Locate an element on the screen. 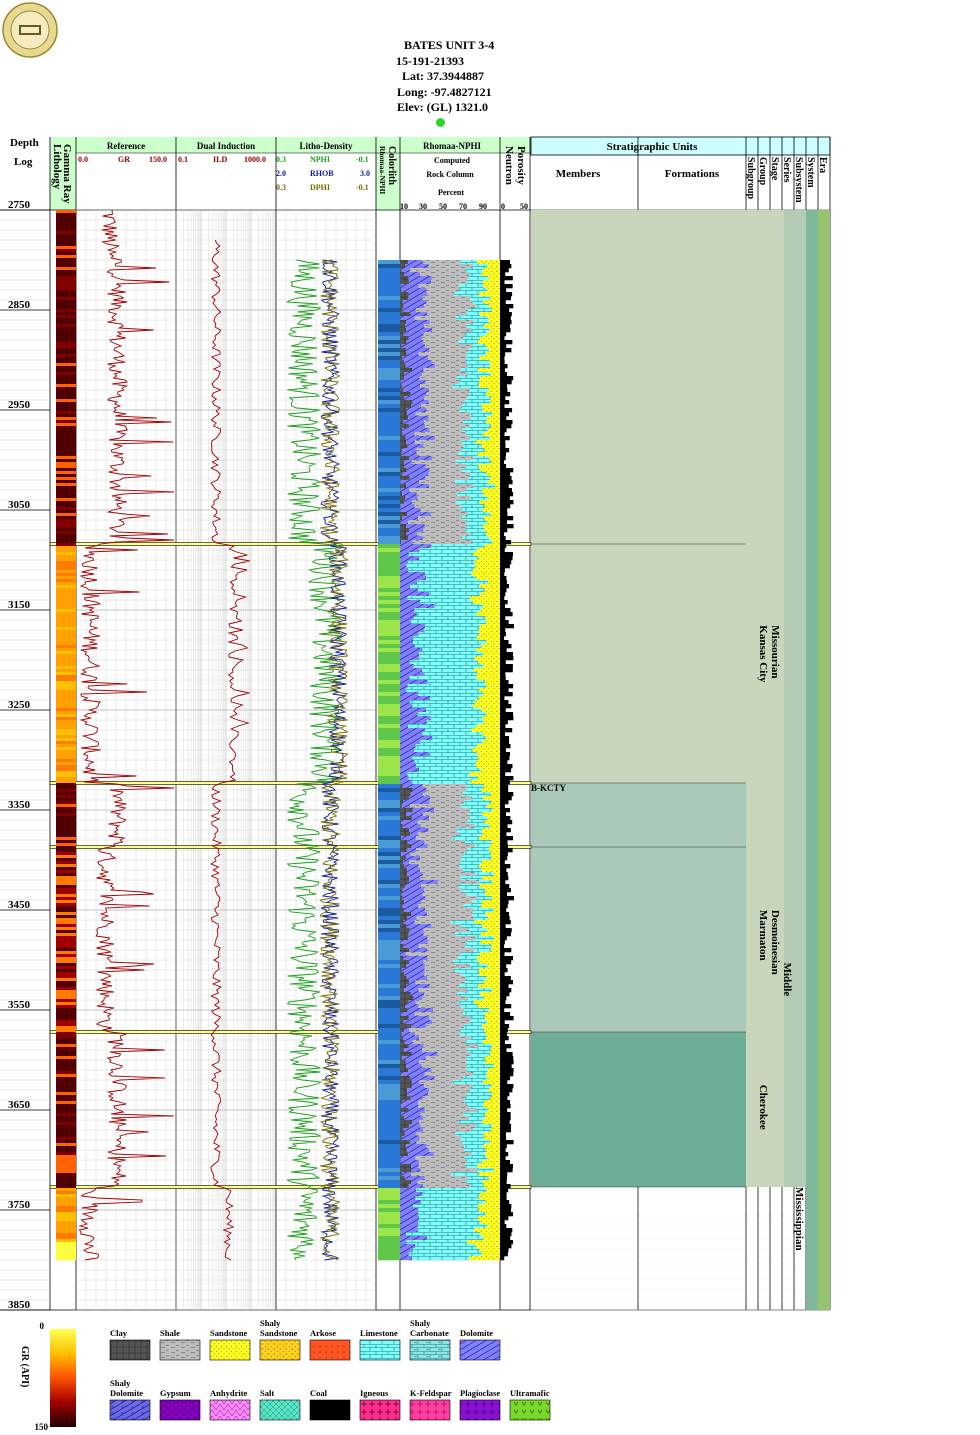 Image resolution: width=980 pixels, height=1435 pixels. legend-item-salt: Salt is located at coordinates (280, 1404).